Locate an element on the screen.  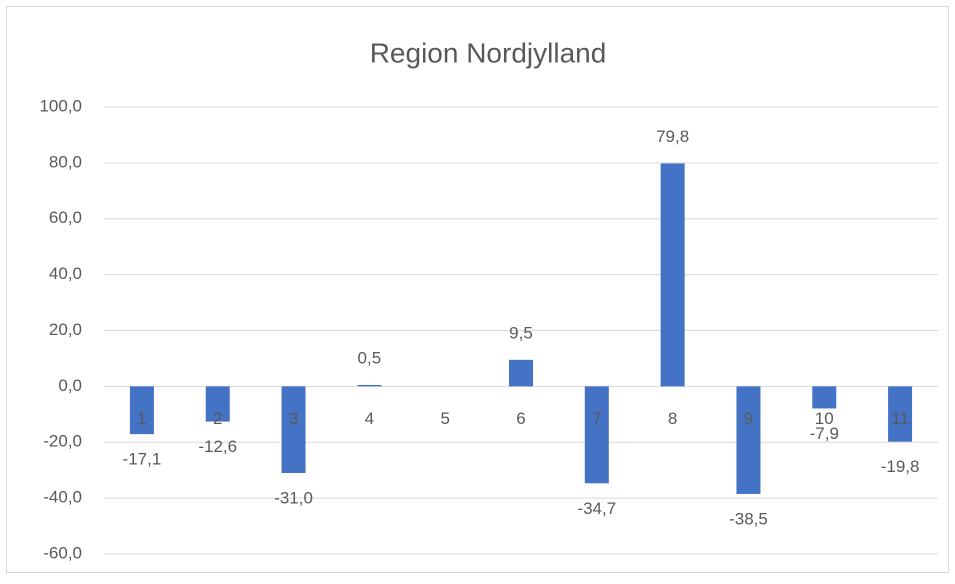
value-label: -12,6 is located at coordinates (217, 446).